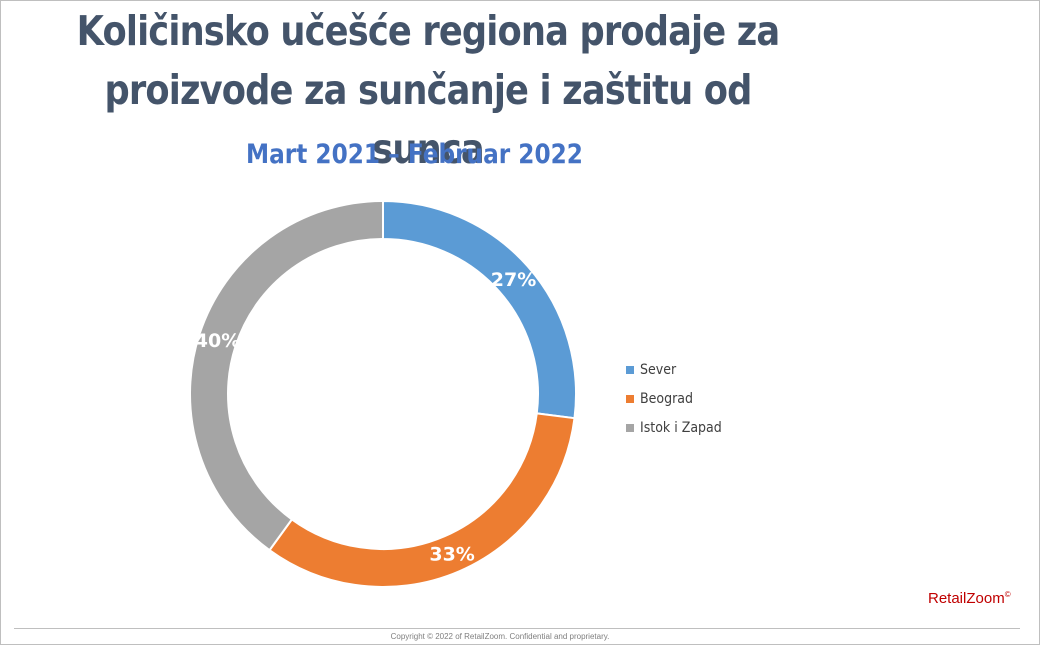 This screenshot has width=1040, height=645. I want to click on data-label-sever: 27%, so click(513, 280).